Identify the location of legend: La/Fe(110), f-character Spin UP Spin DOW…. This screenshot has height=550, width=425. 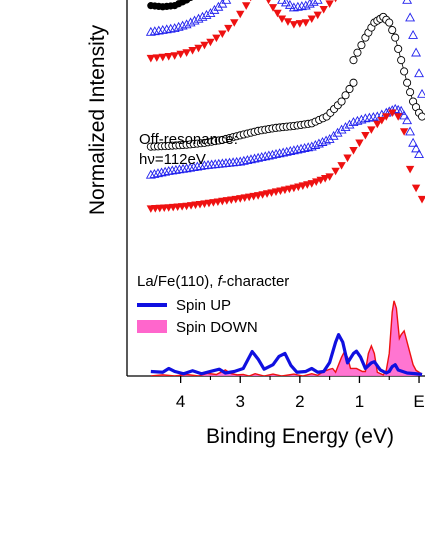
(213, 304).